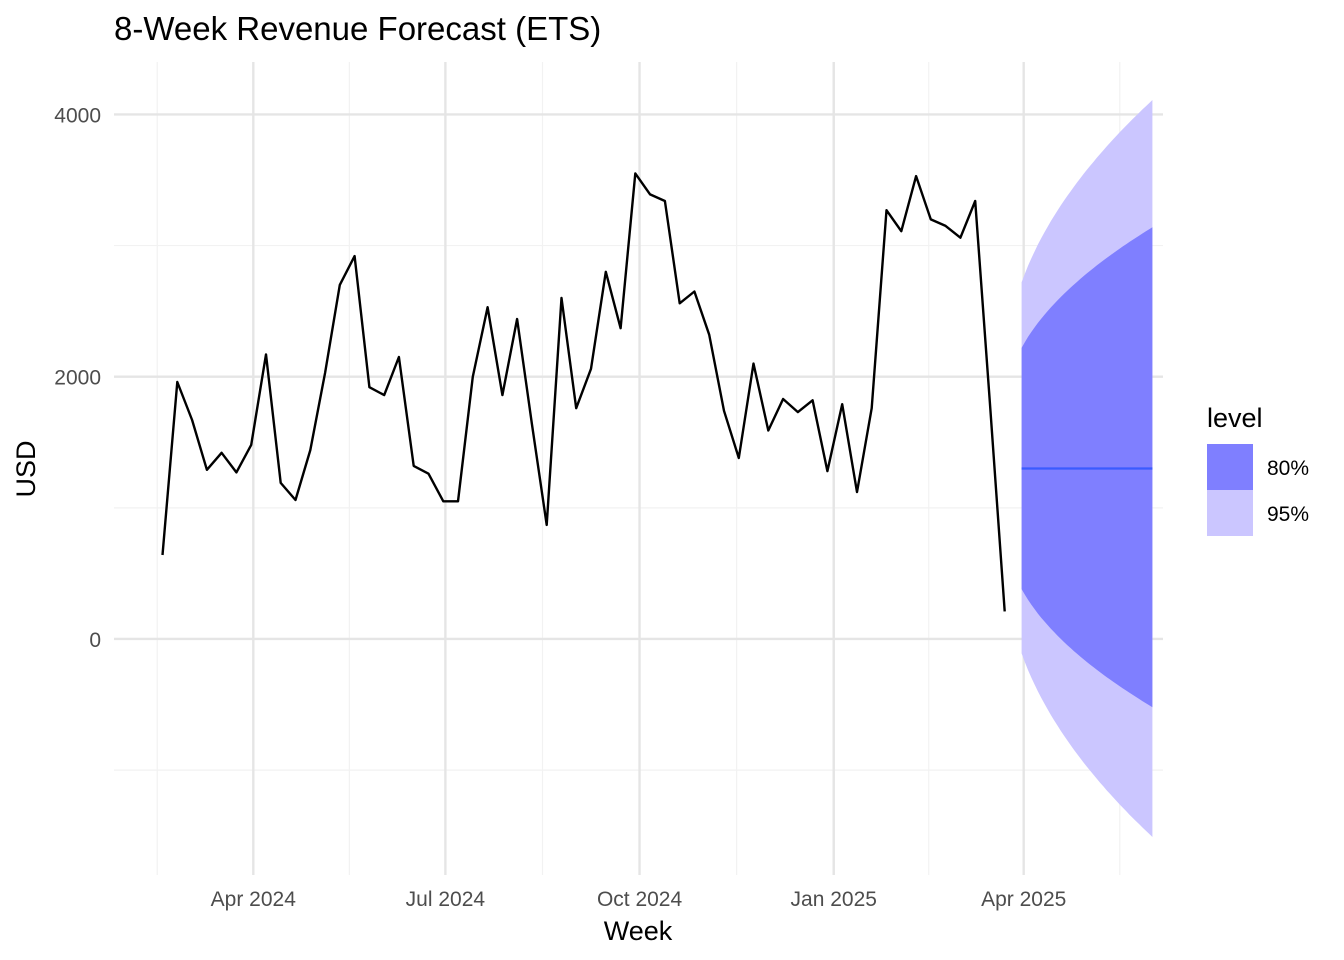 Image resolution: width=1344 pixels, height=960 pixels. I want to click on x-tick-label: Apr 2025, so click(1023, 899).